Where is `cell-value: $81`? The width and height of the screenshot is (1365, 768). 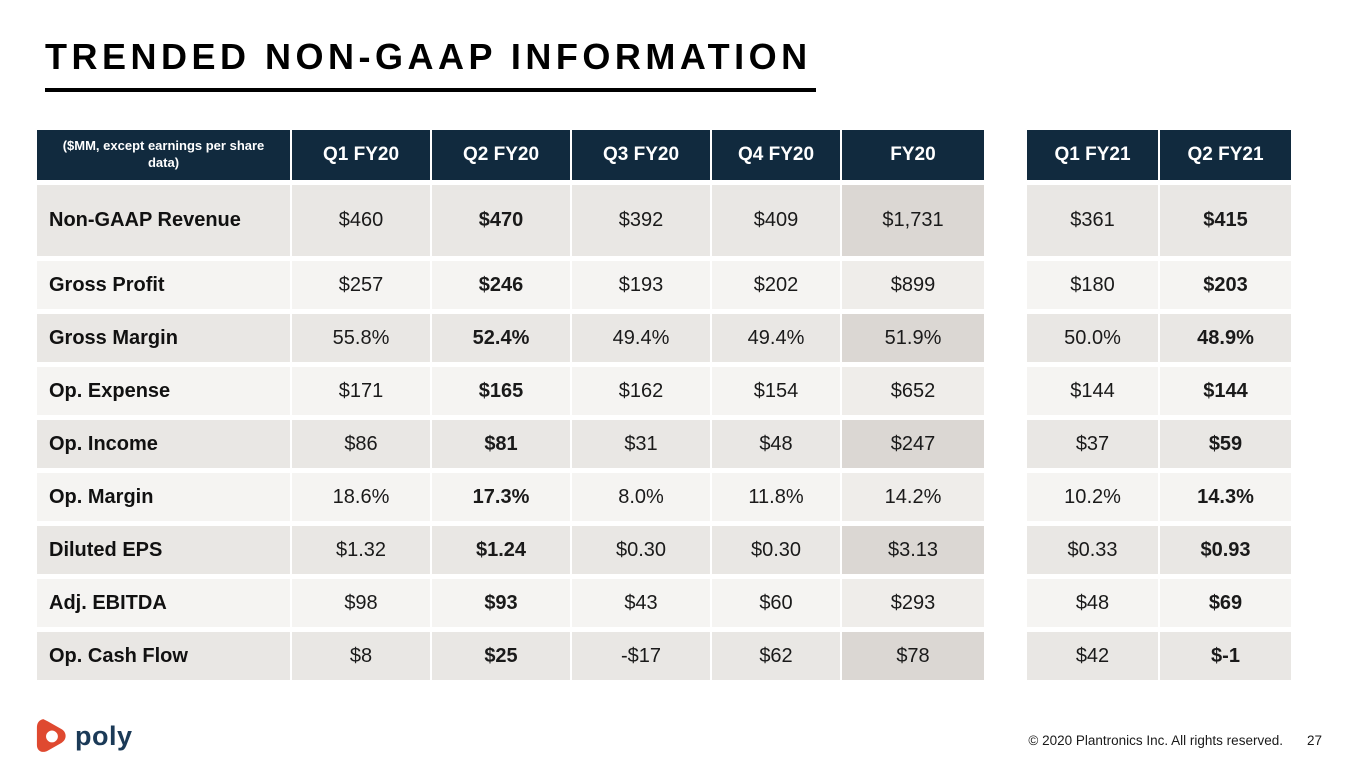 cell-value: $81 is located at coordinates (501, 444).